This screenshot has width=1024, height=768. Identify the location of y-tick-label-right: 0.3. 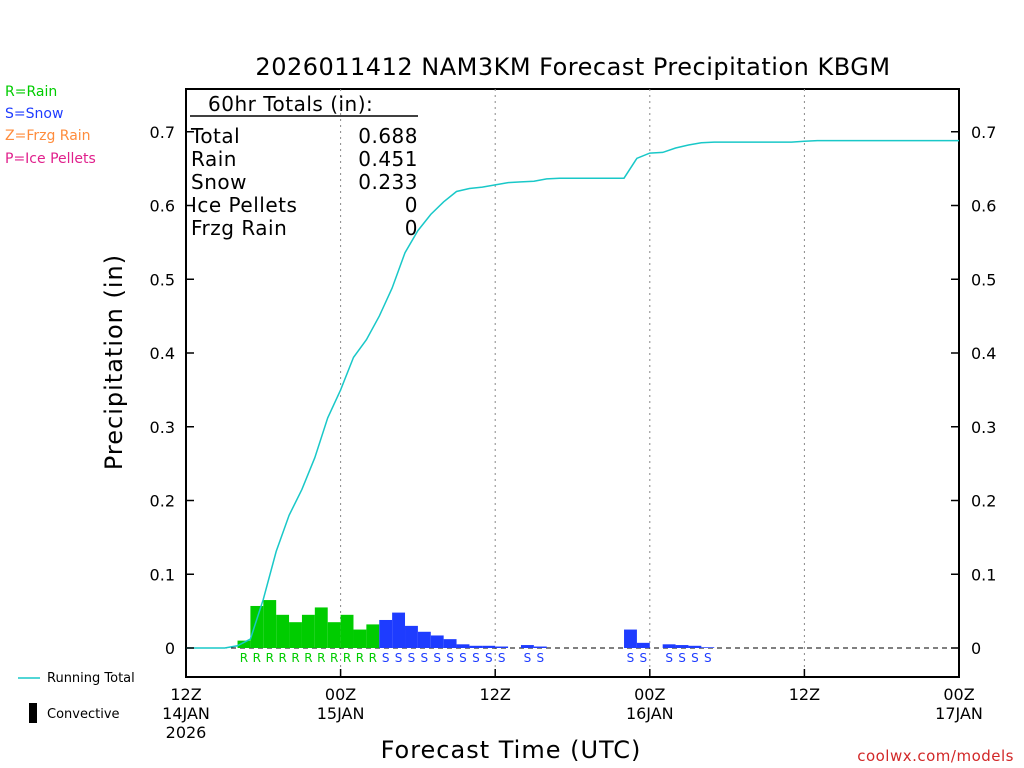
(983, 427).